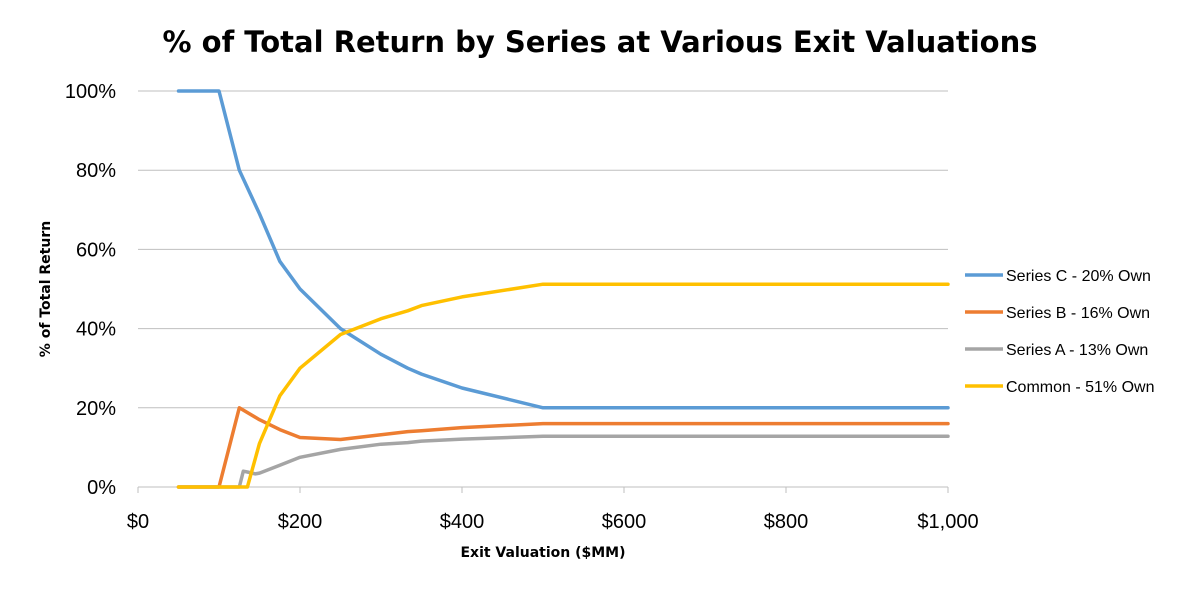 The height and width of the screenshot is (600, 1200). I want to click on legend-label: Series B - 16% Own, so click(1078, 313).